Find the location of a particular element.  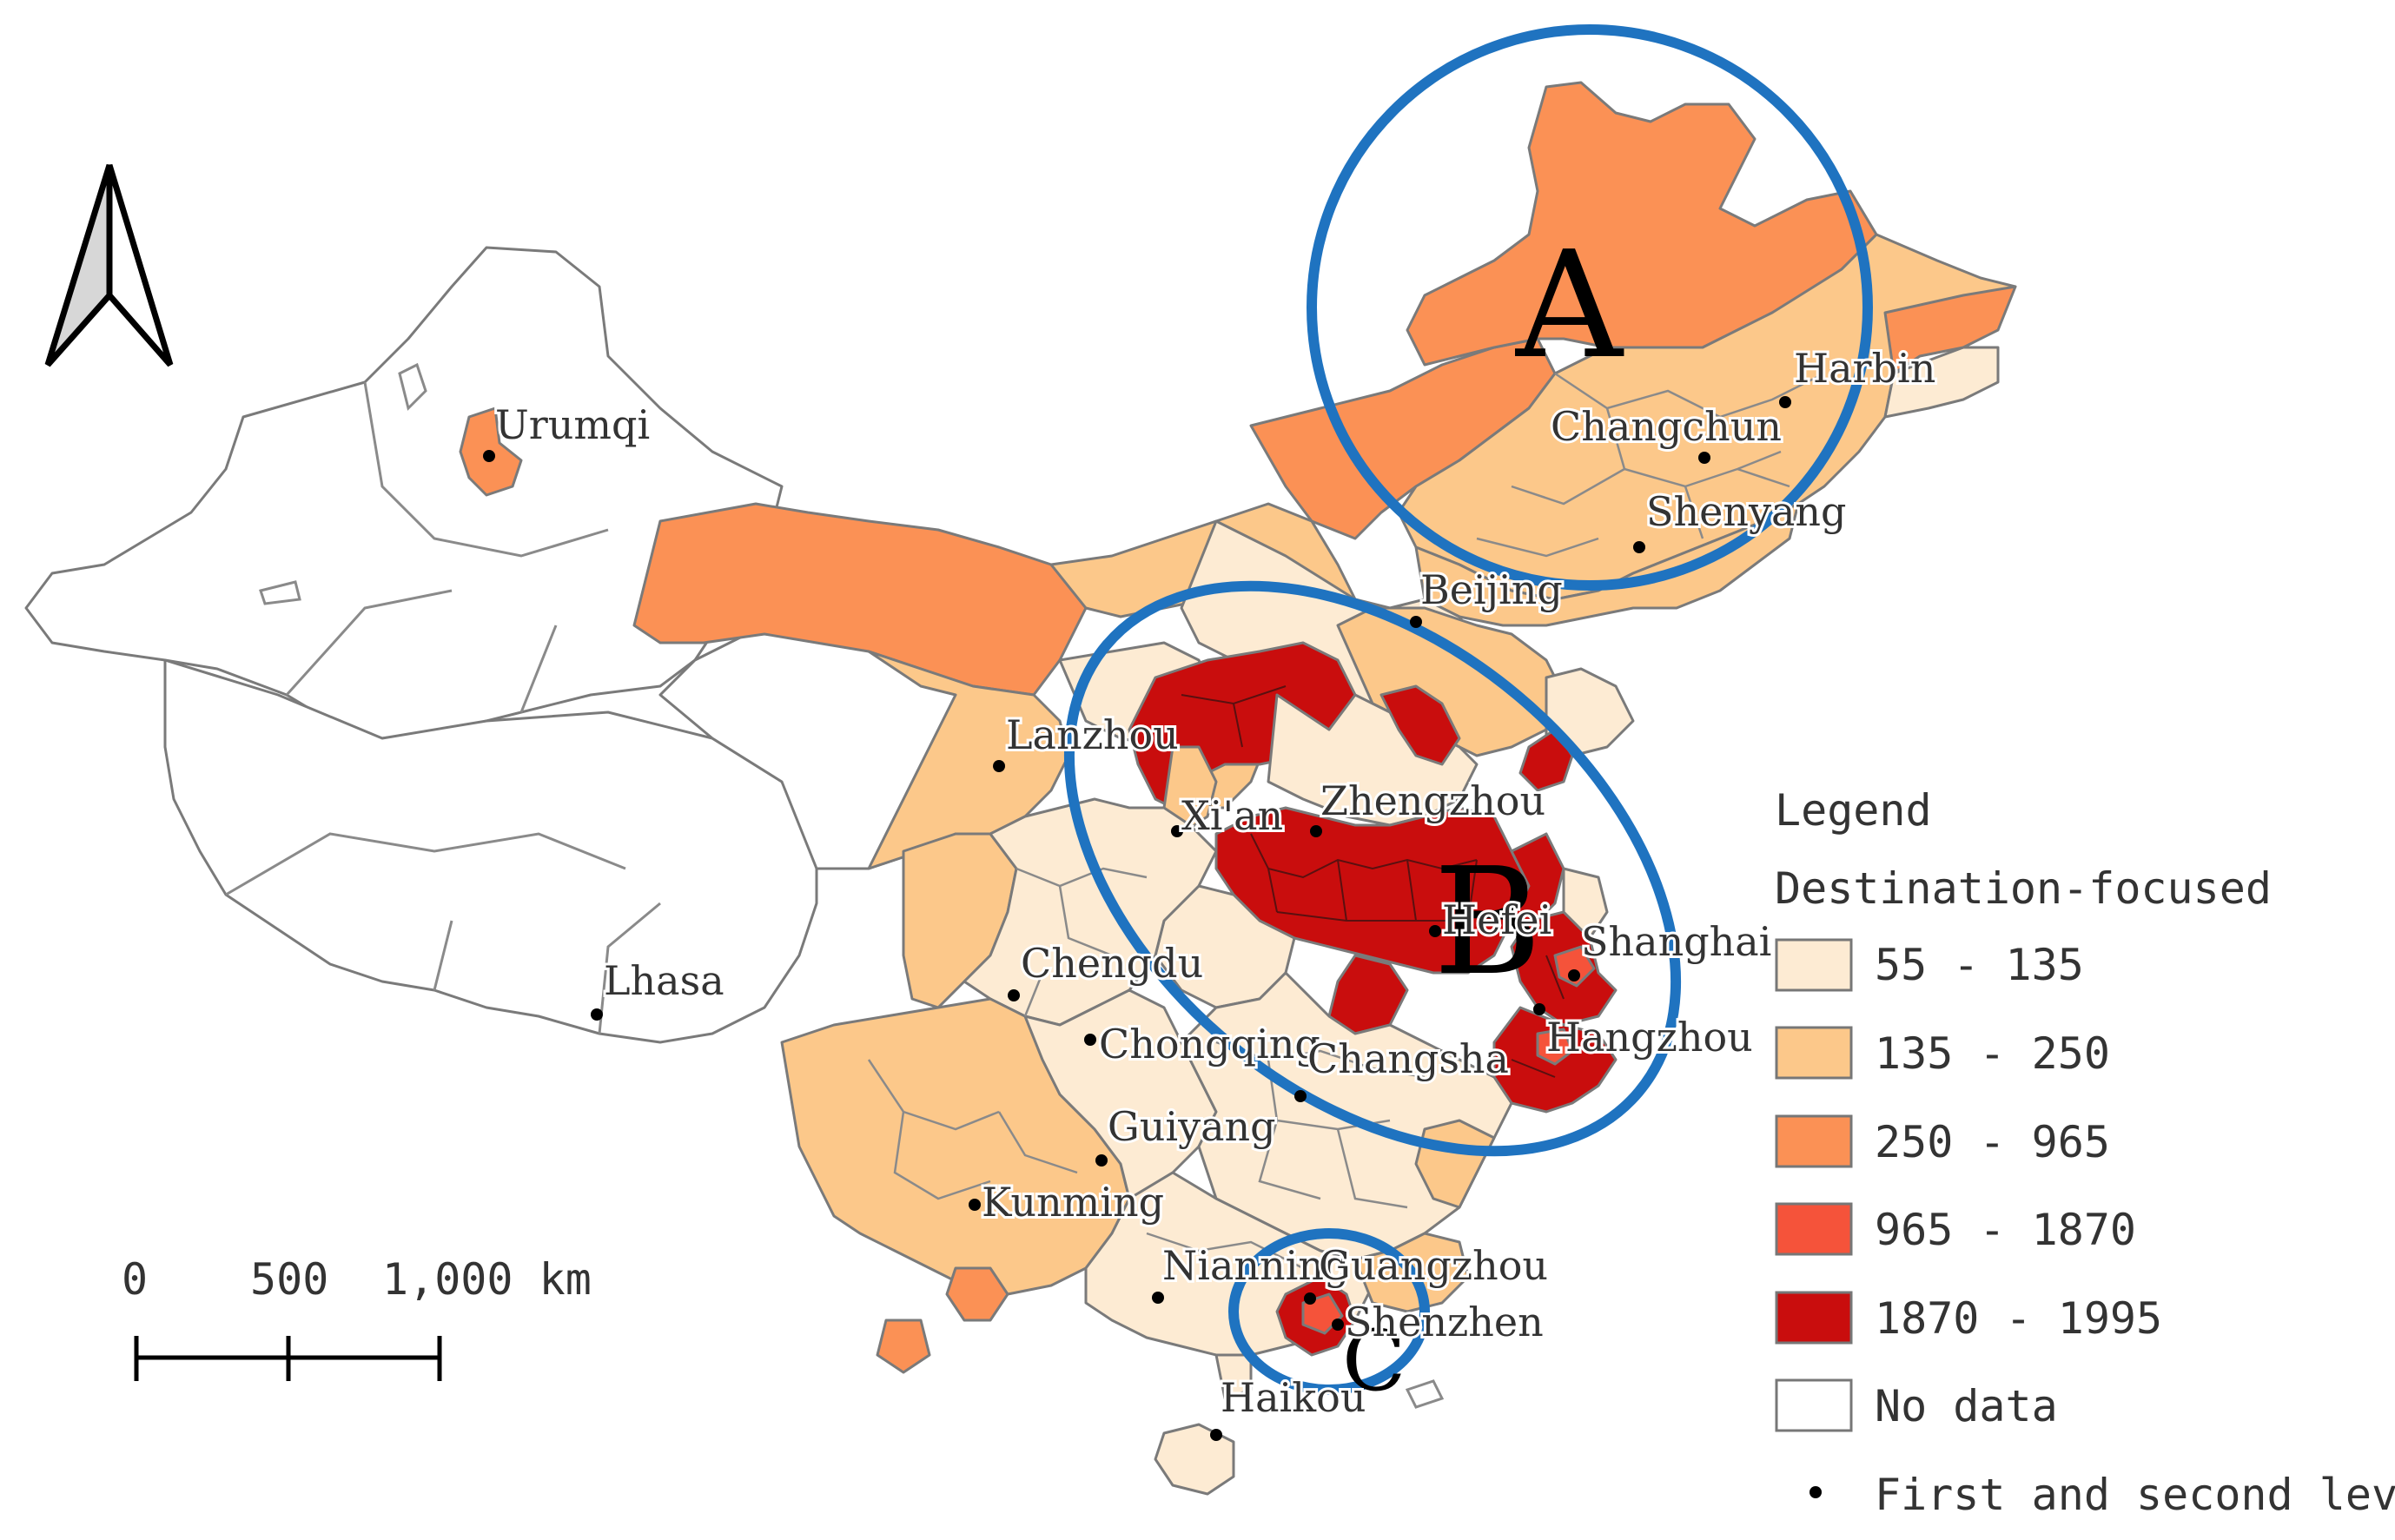

city-marker: Urumqi is located at coordinates (567, 430).